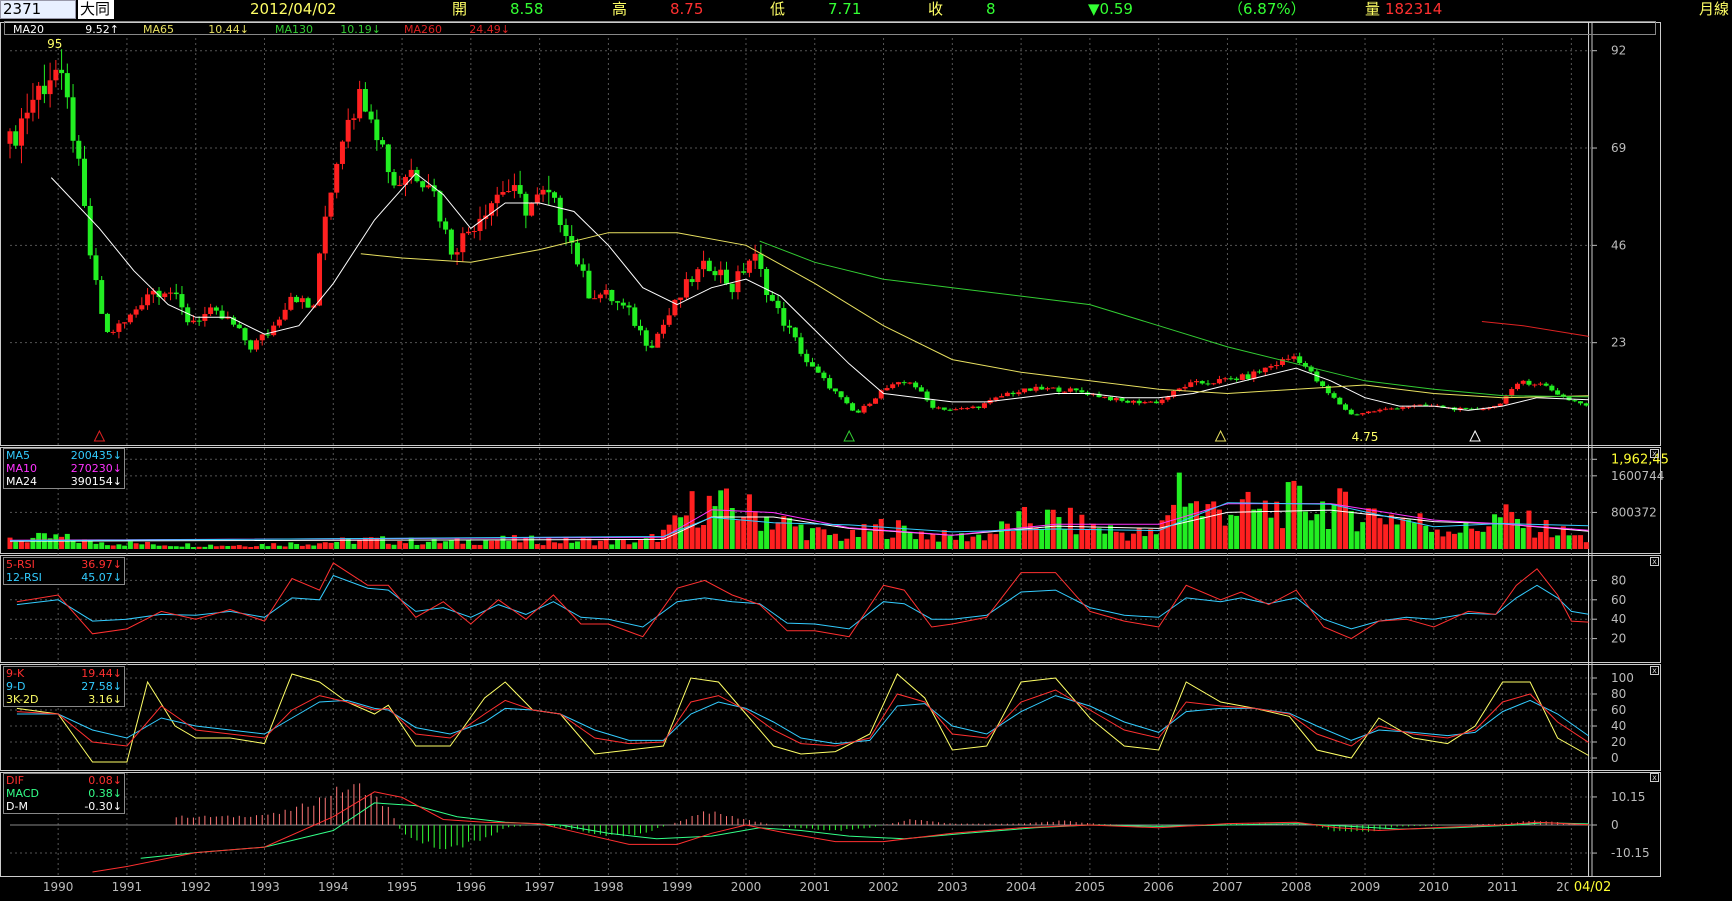 This screenshot has width=1732, height=901. What do you see at coordinates (489, 29) in the screenshot?
I see `price-legend-value: 24.49↓` at bounding box center [489, 29].